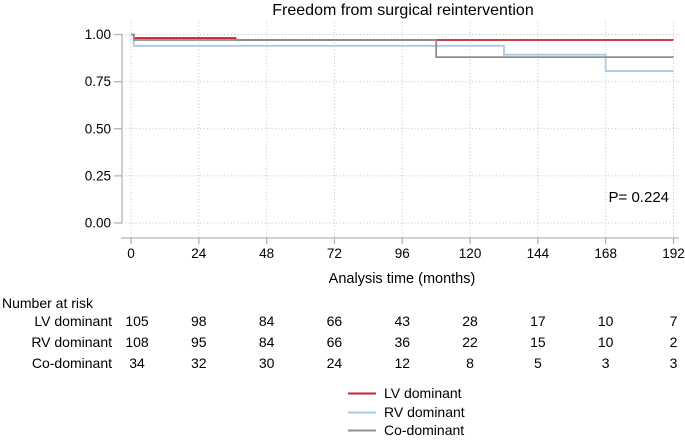  What do you see at coordinates (267, 363) in the screenshot?
I see `risk-count: 30` at bounding box center [267, 363].